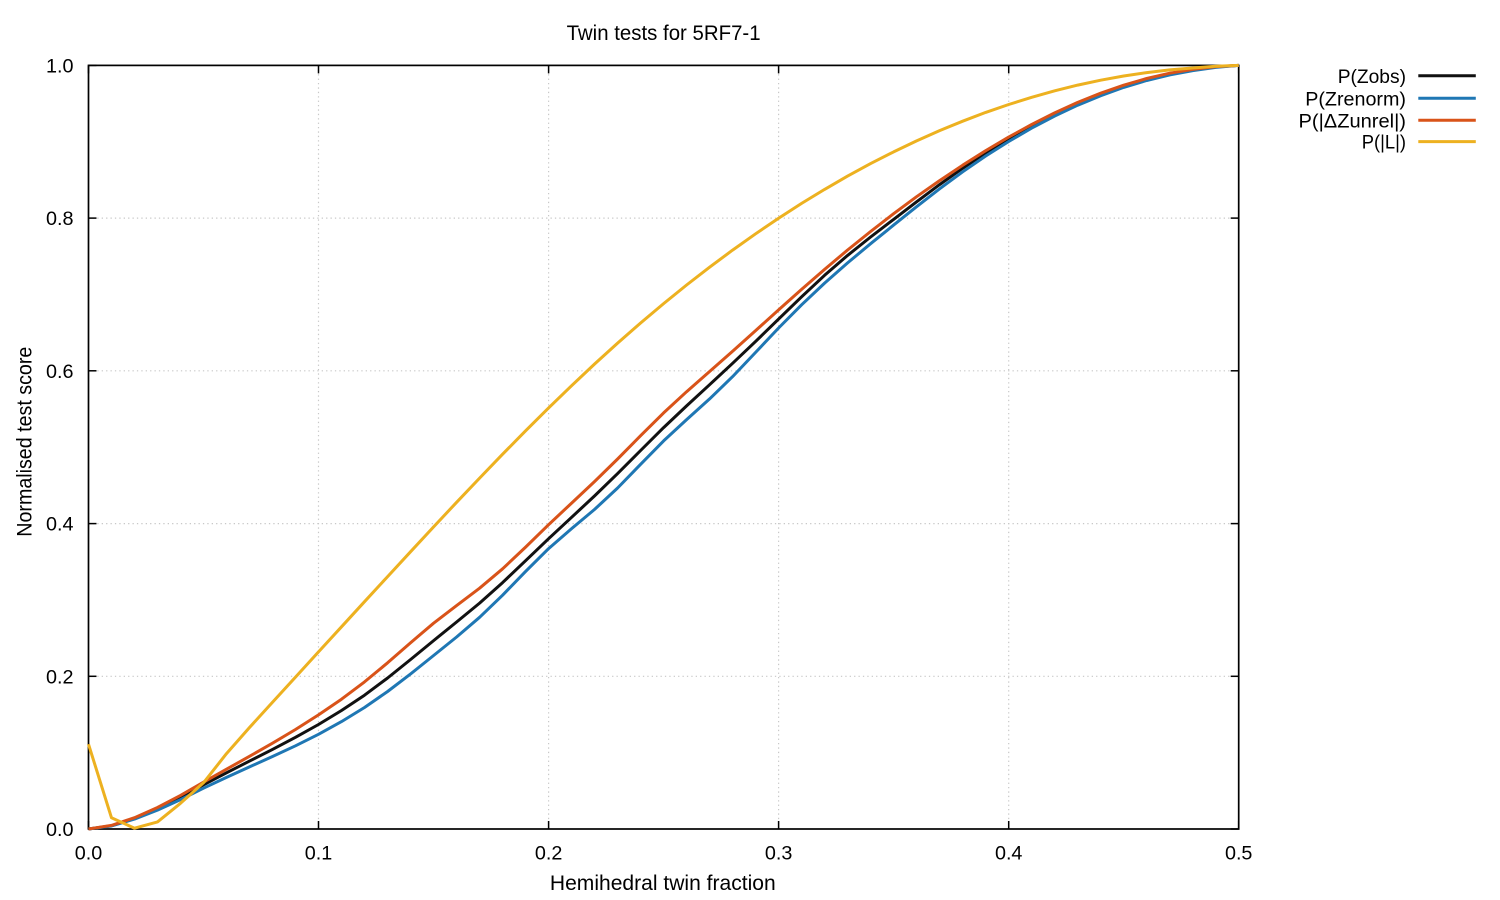 The width and height of the screenshot is (1500, 900). I want to click on svg-text: 0.3, so click(779, 854).